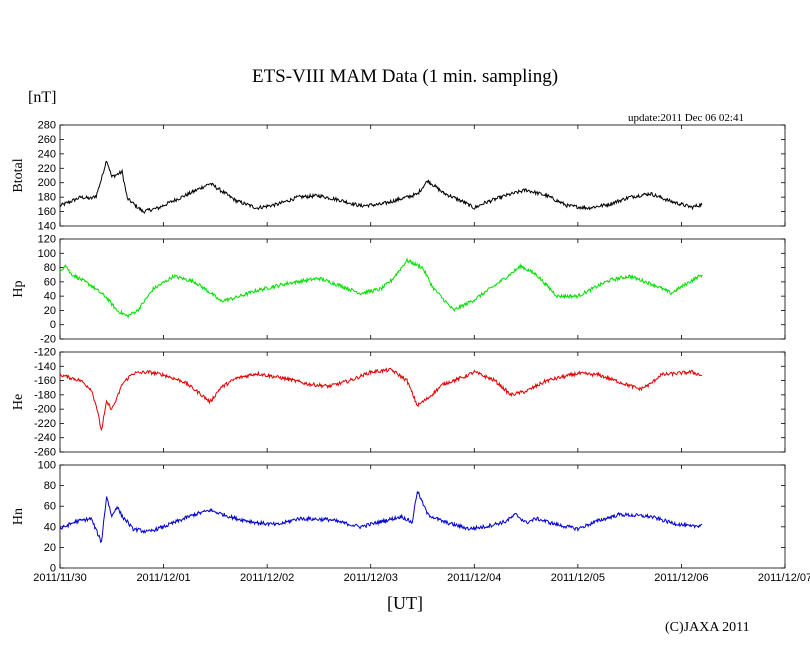  What do you see at coordinates (47, 169) in the screenshot?
I see `ytick-label-btotal: 220` at bounding box center [47, 169].